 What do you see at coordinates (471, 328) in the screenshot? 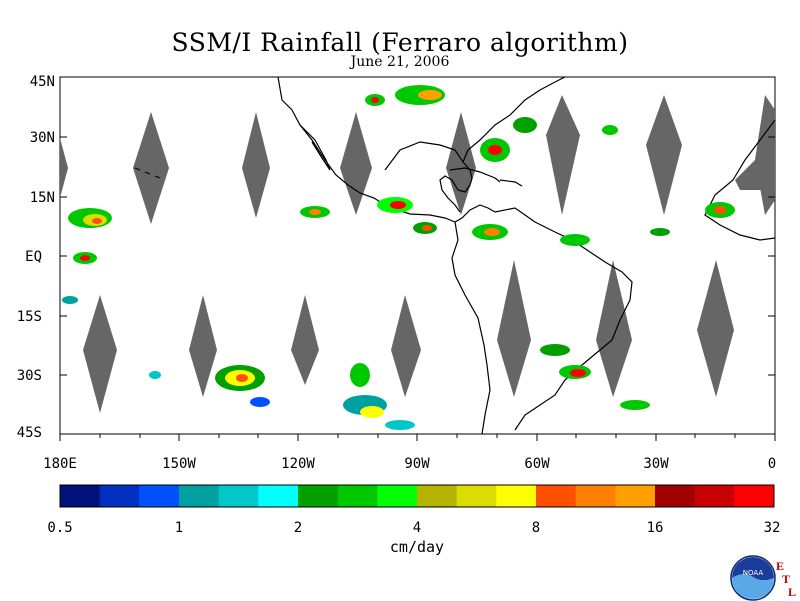
I see `south-america-coast` at bounding box center [471, 328].